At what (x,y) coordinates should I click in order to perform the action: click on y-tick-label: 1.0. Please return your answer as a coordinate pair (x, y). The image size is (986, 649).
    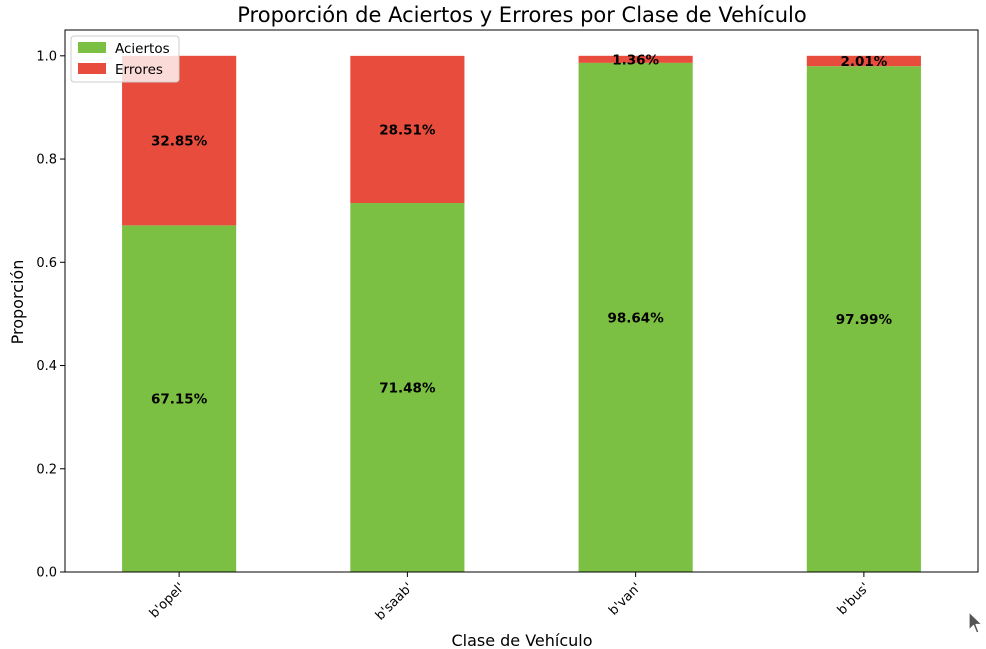
    Looking at the image, I should click on (46, 56).